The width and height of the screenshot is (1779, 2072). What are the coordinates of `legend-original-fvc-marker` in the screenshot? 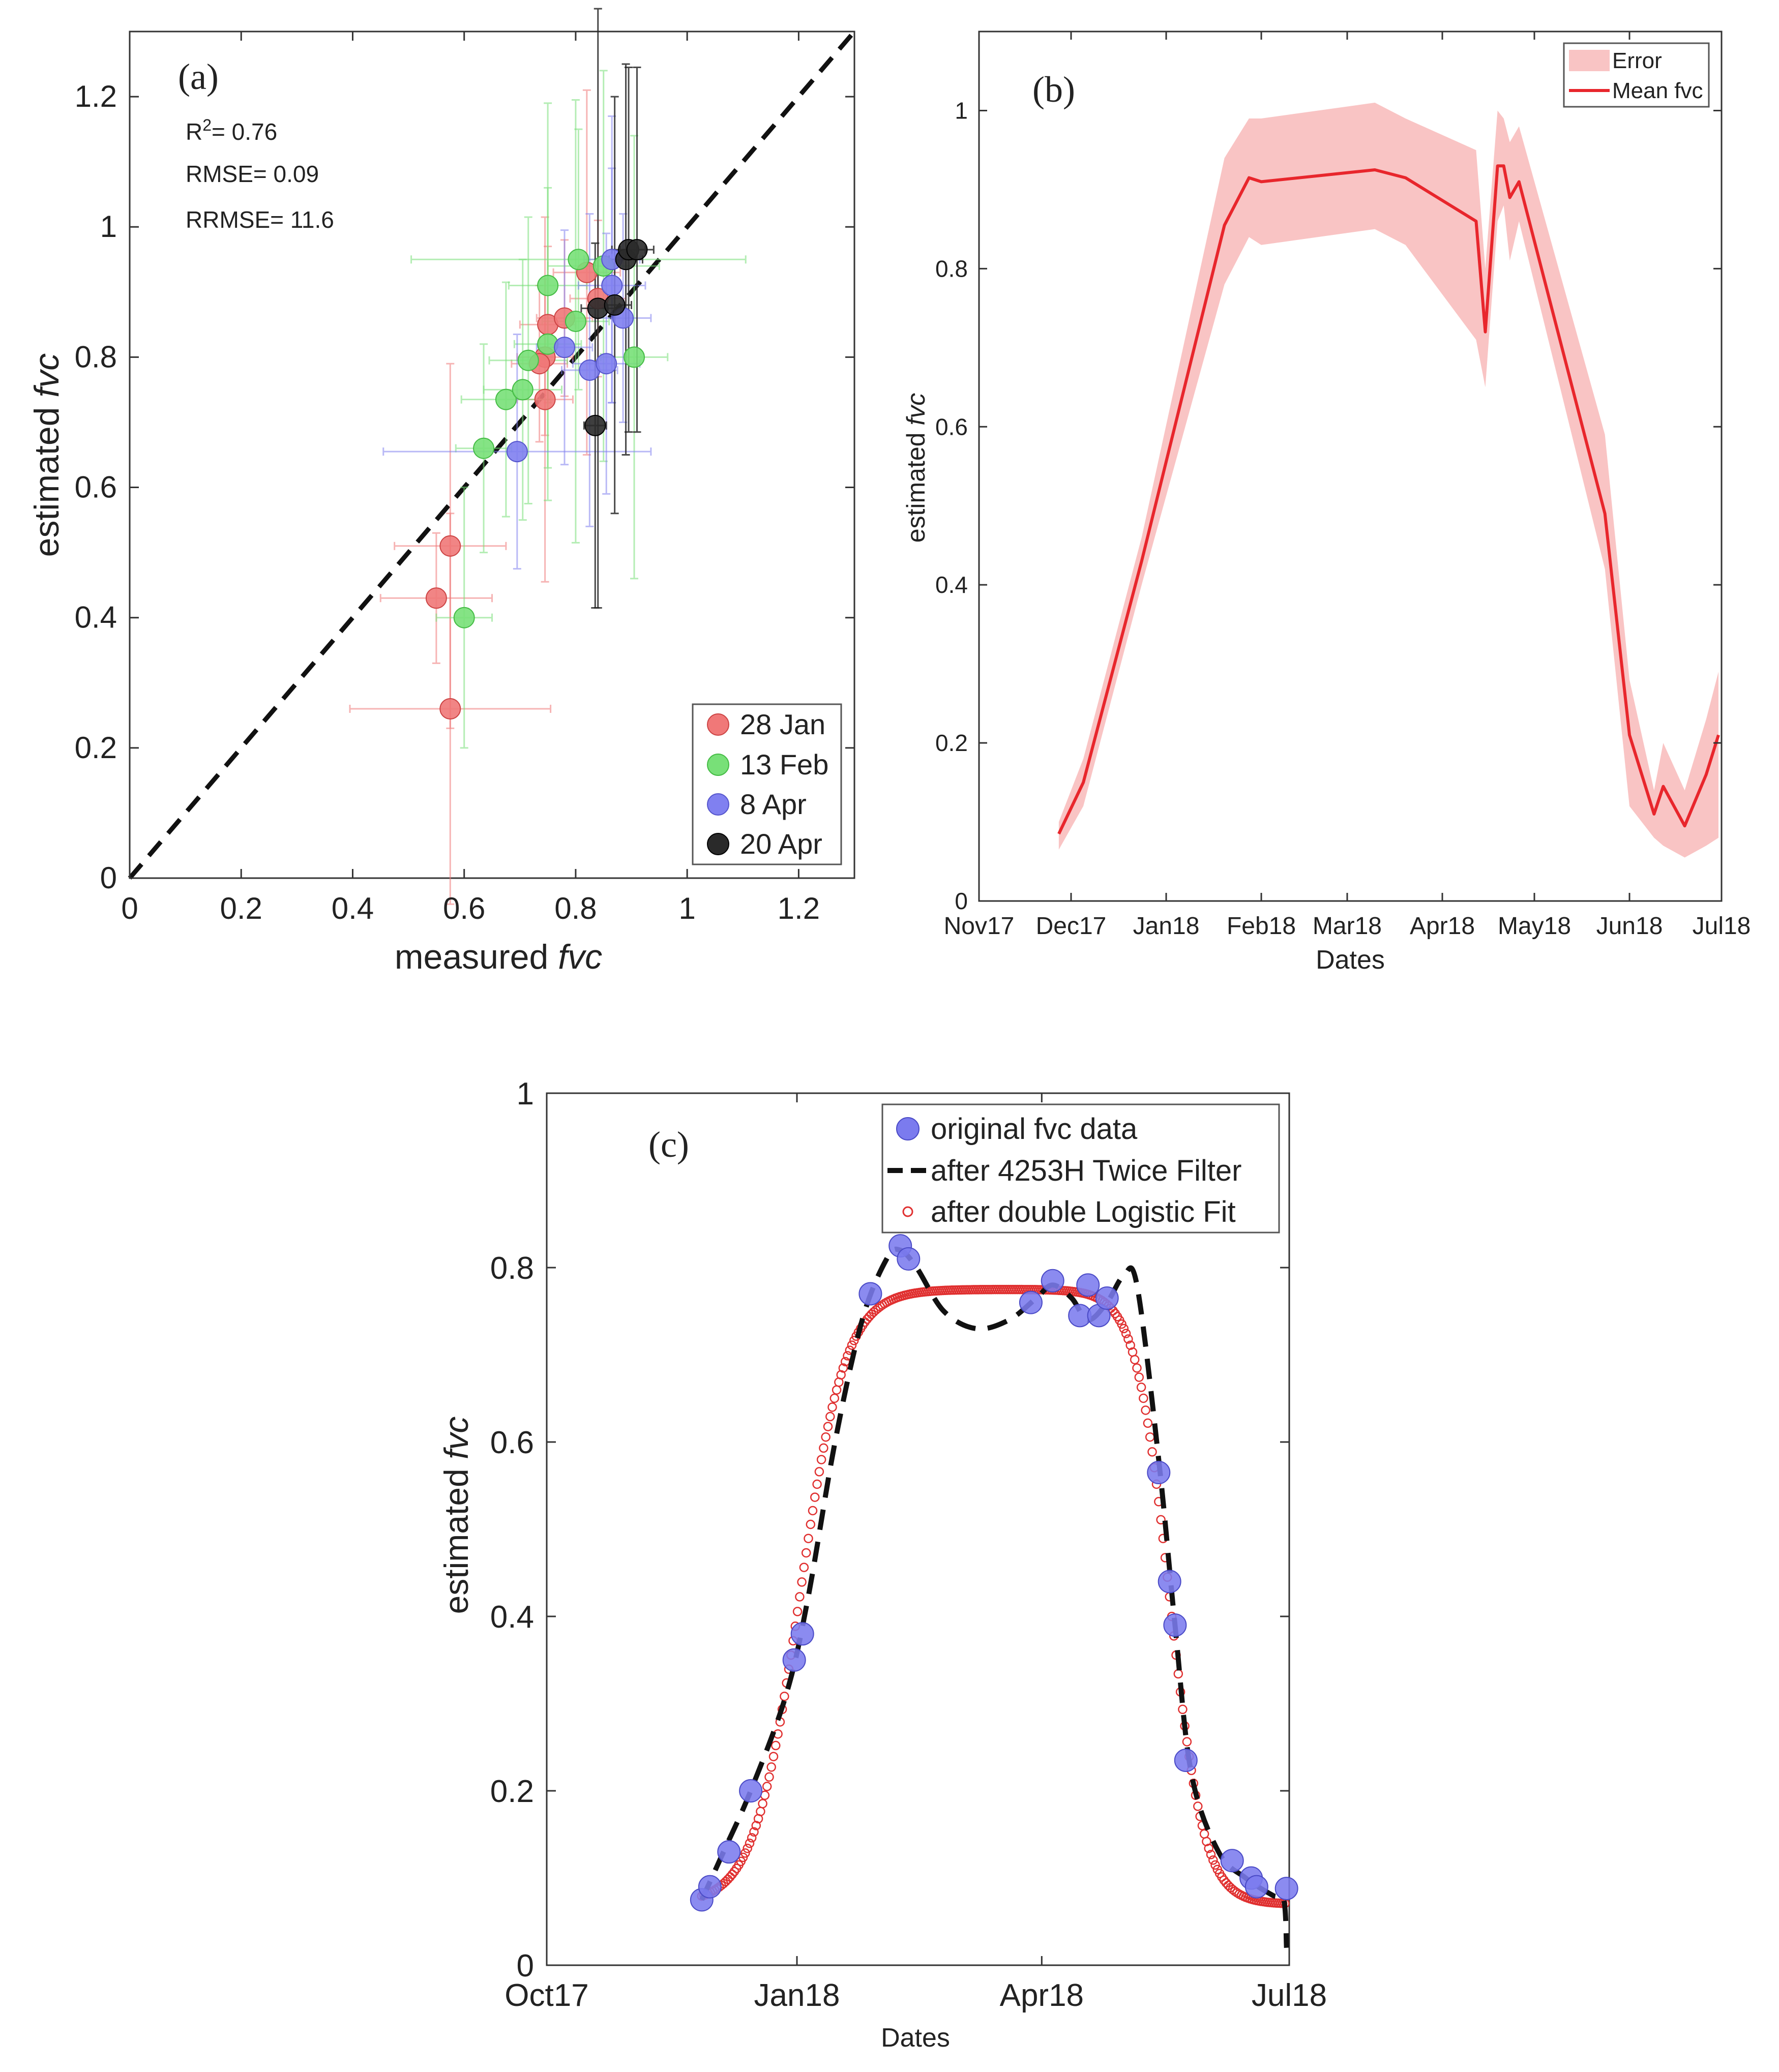 It's located at (908, 1129).